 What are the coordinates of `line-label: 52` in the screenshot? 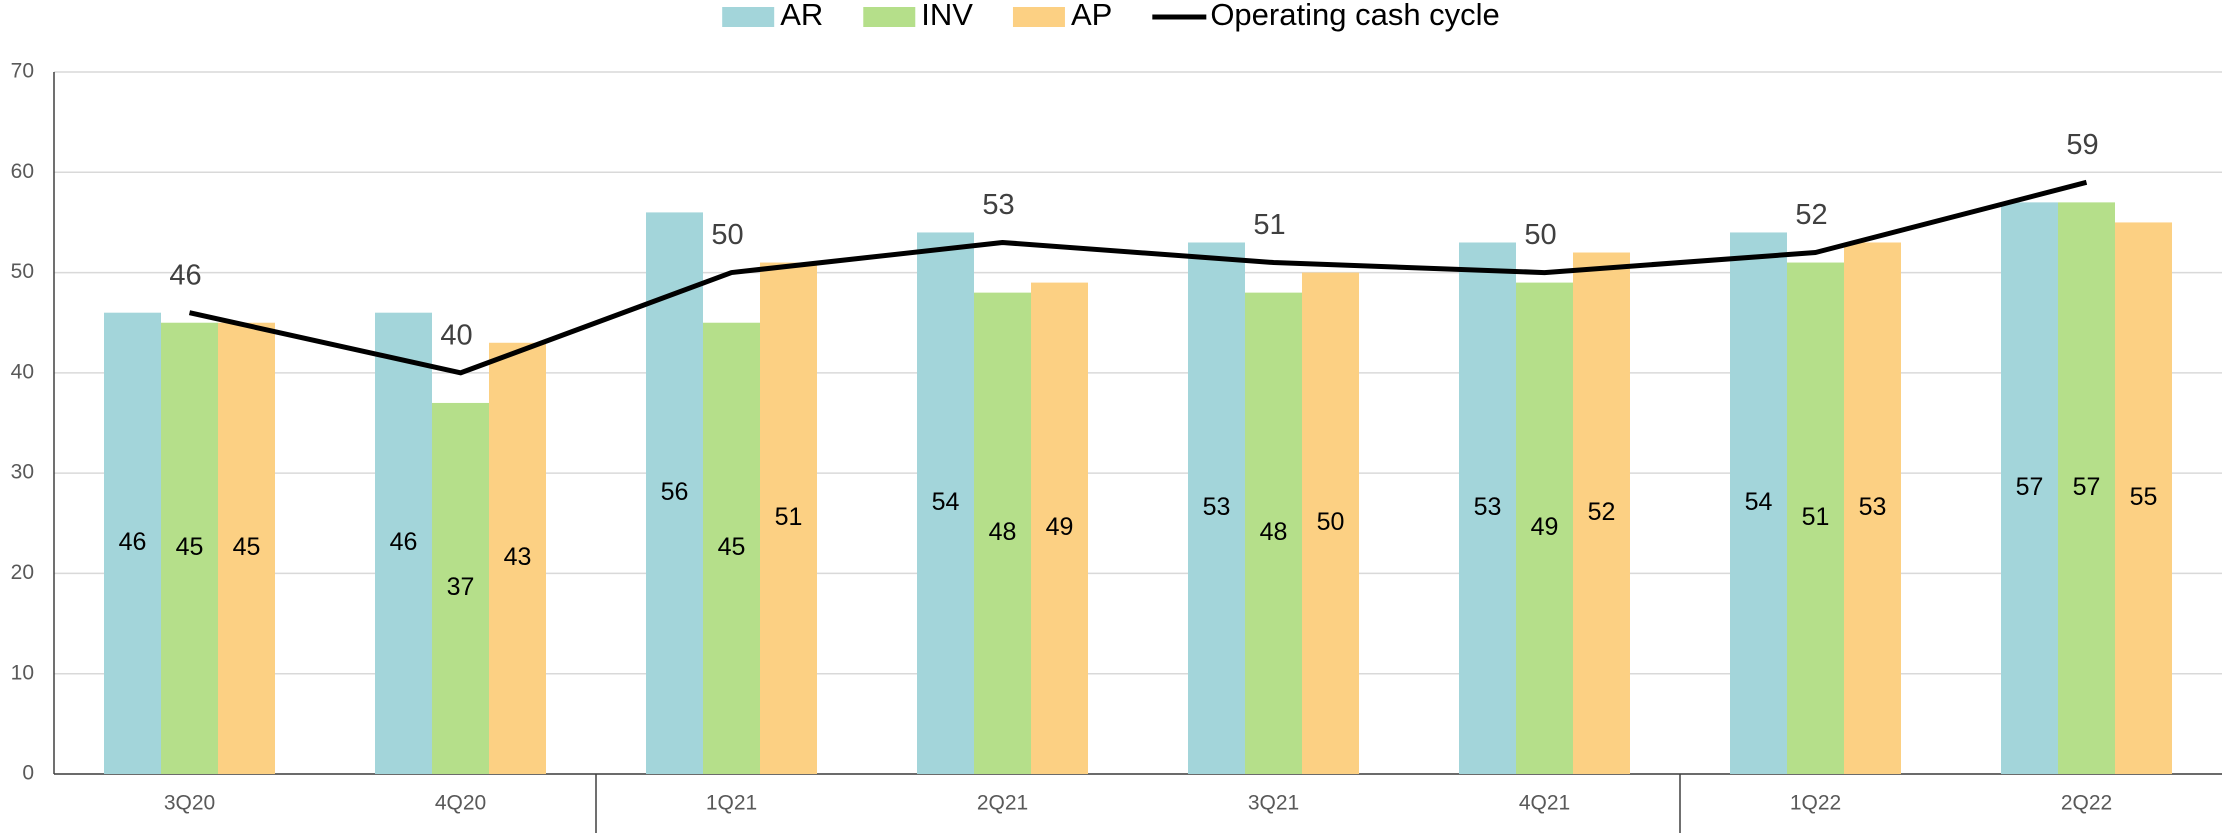 It's located at (1811, 215).